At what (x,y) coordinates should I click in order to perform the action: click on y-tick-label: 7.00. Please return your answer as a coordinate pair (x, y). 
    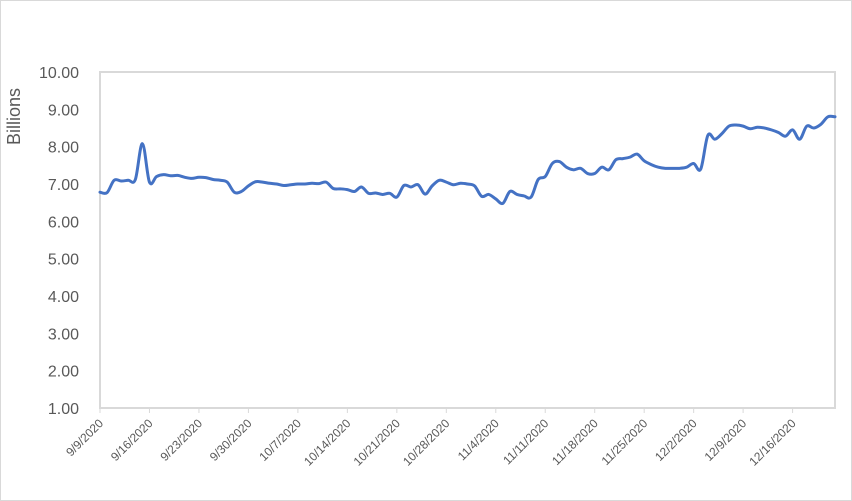
    Looking at the image, I should click on (63, 185).